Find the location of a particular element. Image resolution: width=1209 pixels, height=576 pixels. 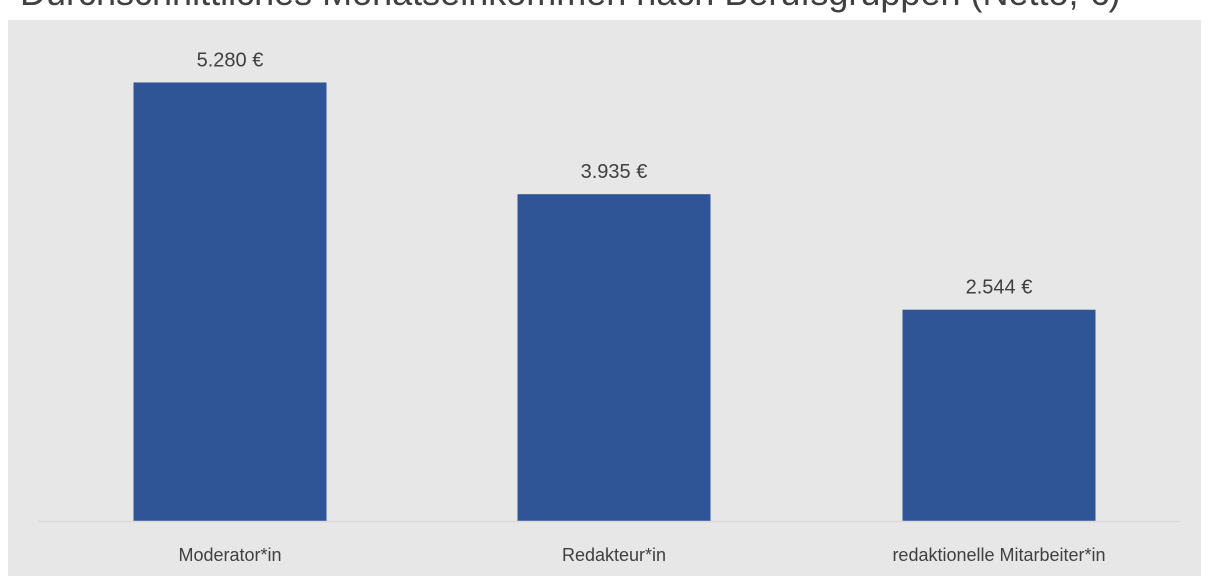

data-label-2: 2.544 € is located at coordinates (999, 288).